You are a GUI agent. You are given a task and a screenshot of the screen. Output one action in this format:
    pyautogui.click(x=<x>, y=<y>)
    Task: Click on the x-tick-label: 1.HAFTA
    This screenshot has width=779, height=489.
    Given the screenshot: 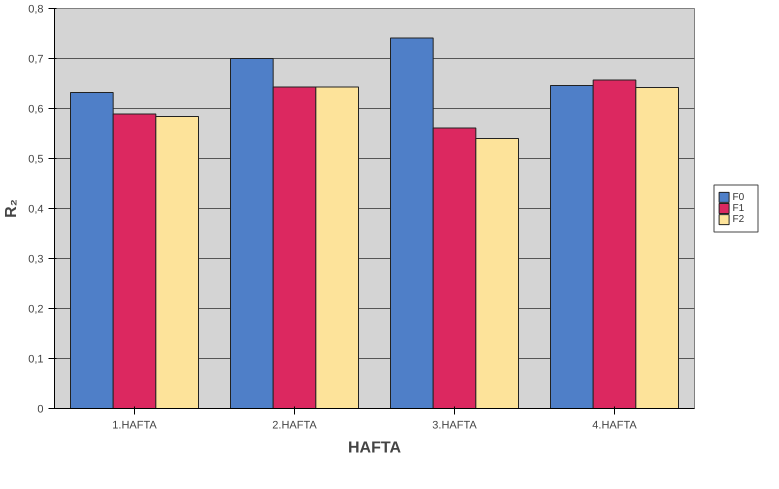 What is the action you would take?
    pyautogui.click(x=135, y=426)
    